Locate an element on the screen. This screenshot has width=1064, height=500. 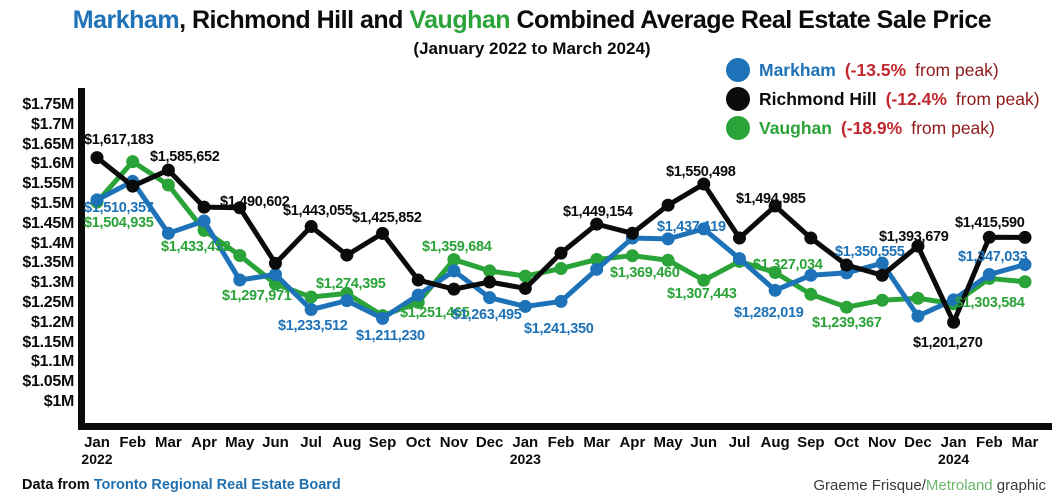
data-label: $1,494,985 is located at coordinates (771, 199).